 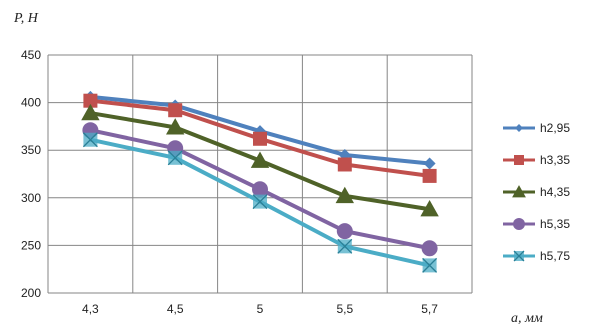 I want to click on x-tick-label: 5, so click(x=260, y=309).